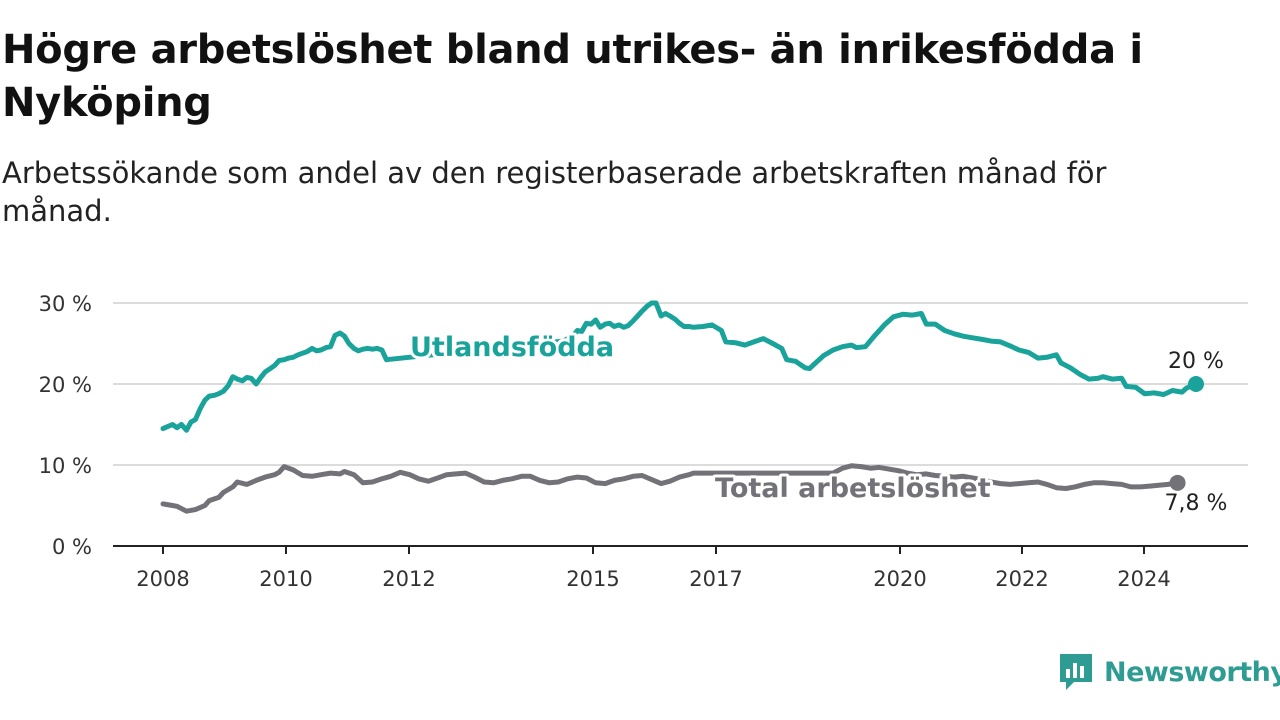 The width and height of the screenshot is (1280, 720). Describe the element at coordinates (670, 488) in the screenshot. I see `series-line-total-arbetsloshet` at that location.